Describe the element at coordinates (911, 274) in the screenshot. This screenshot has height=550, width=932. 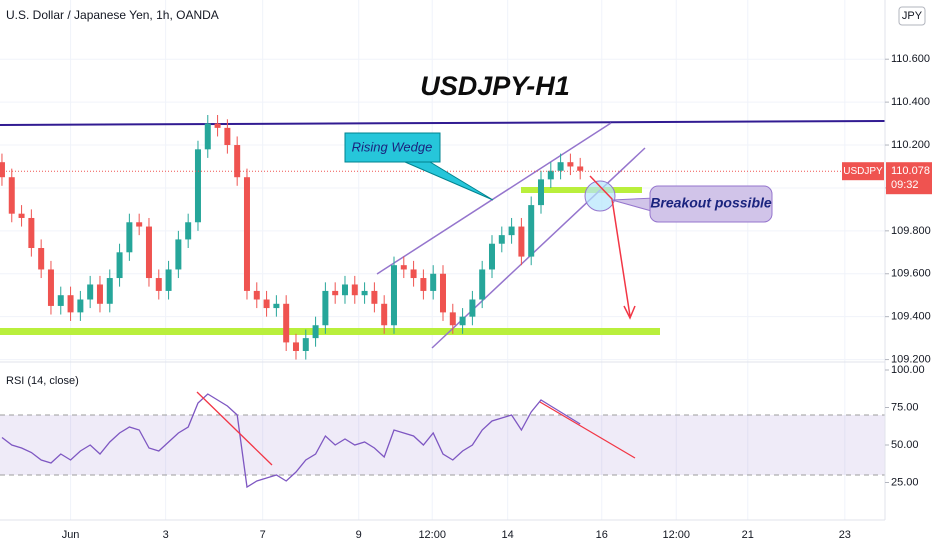
I see `y-tick-label: 109.600` at that location.